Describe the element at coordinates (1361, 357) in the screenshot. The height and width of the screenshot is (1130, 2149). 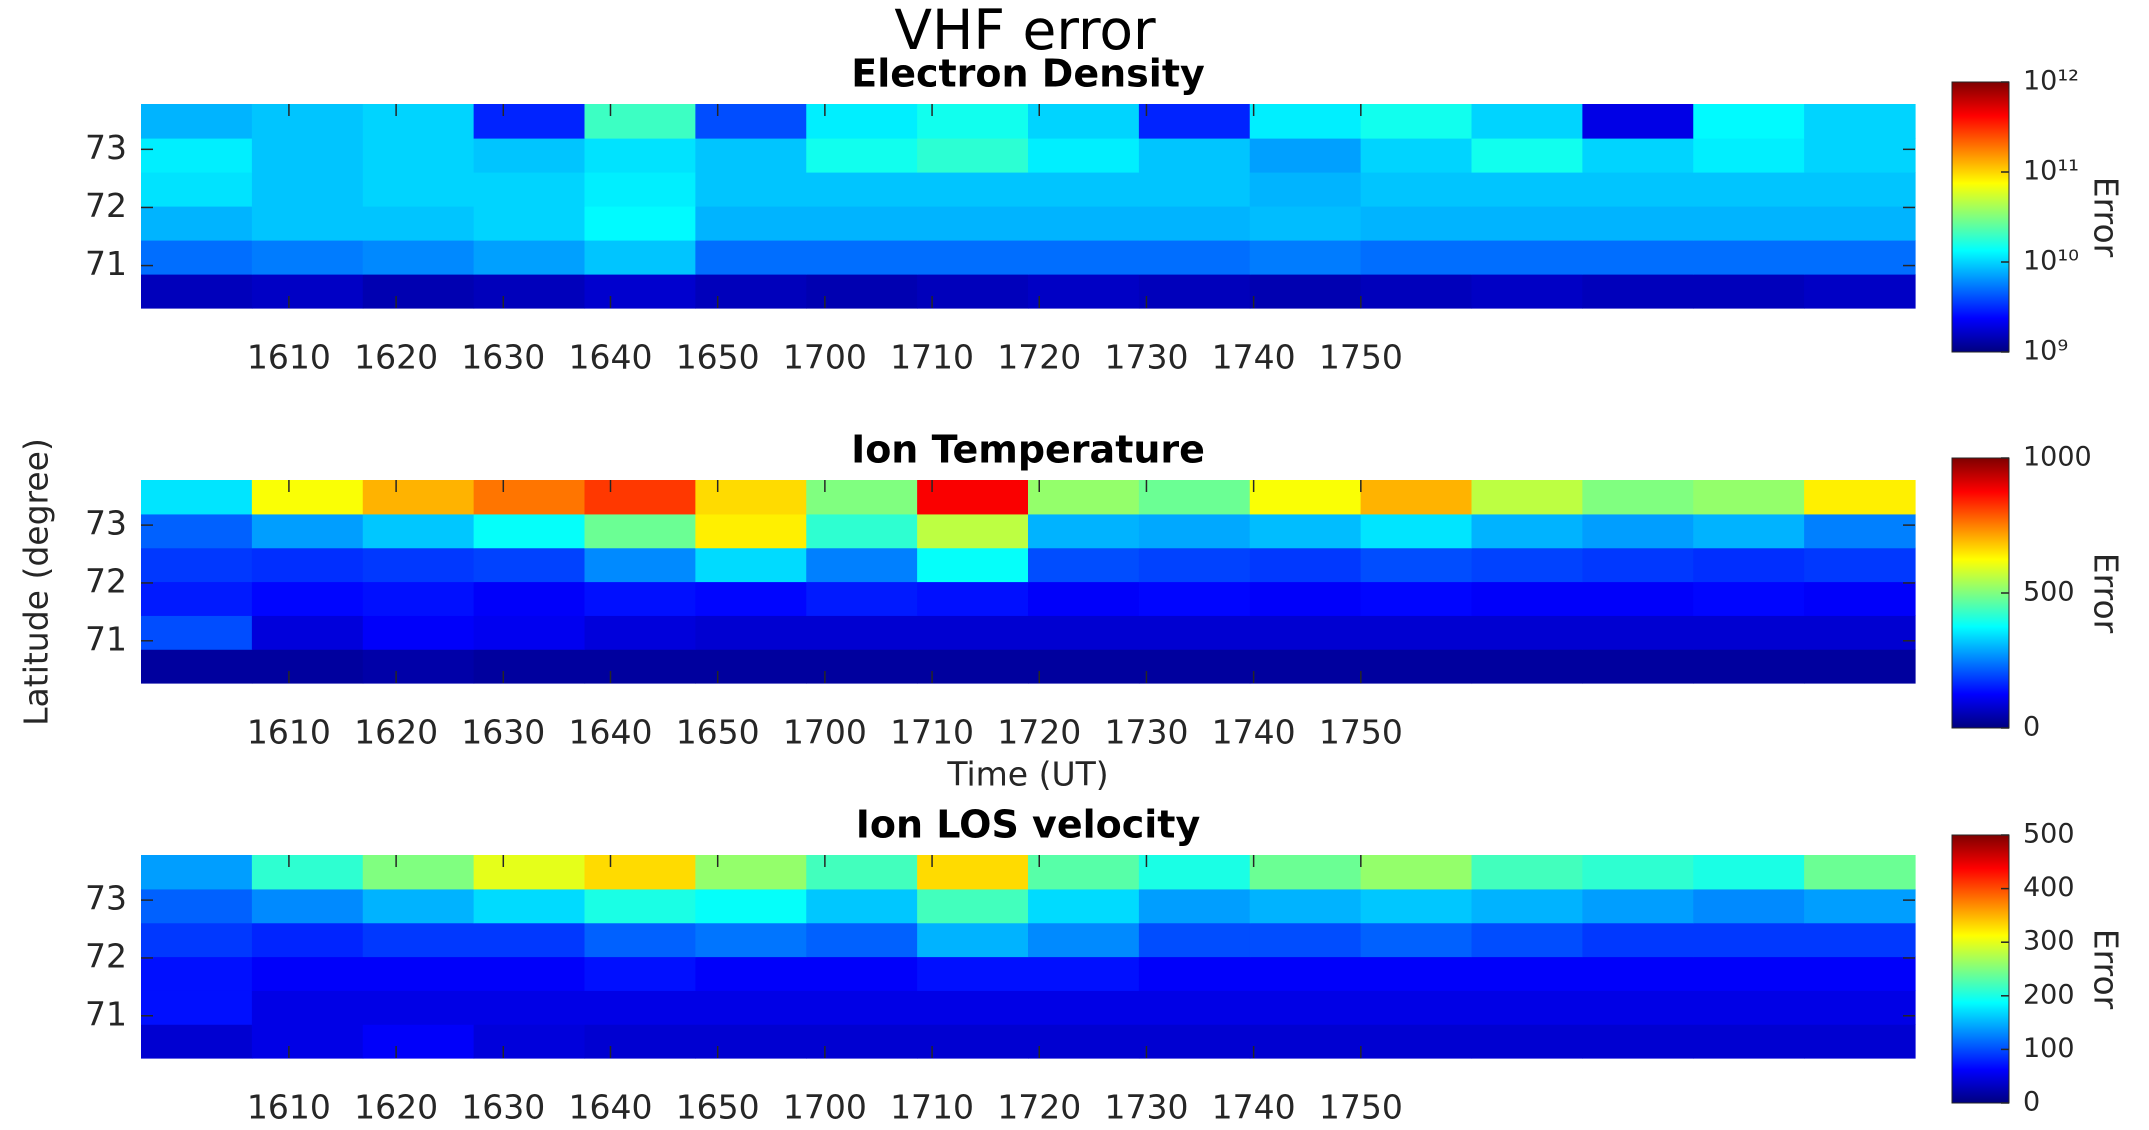
I see `x-tick-label: 1750` at that location.